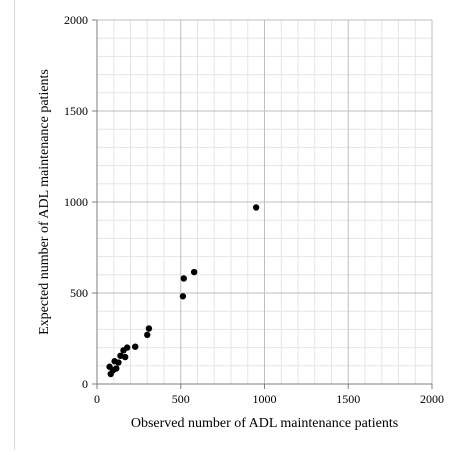 Image resolution: width=450 pixels, height=455 pixels. What do you see at coordinates (265, 399) in the screenshot?
I see `x-tick-label: 1000` at bounding box center [265, 399].